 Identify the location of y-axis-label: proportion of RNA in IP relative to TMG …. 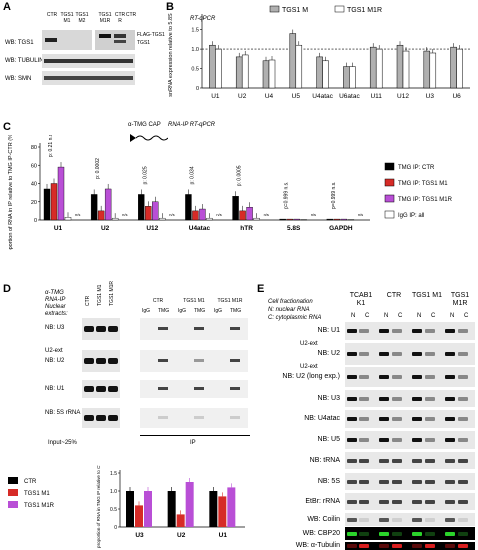
(11, 192).